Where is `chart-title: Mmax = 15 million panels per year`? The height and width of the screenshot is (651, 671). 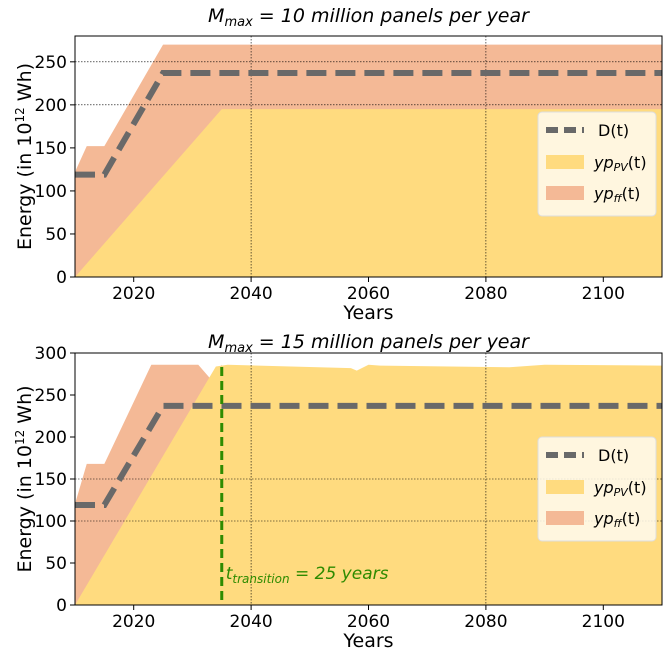 chart-title: Mmax = 15 million panels per year is located at coordinates (369, 343).